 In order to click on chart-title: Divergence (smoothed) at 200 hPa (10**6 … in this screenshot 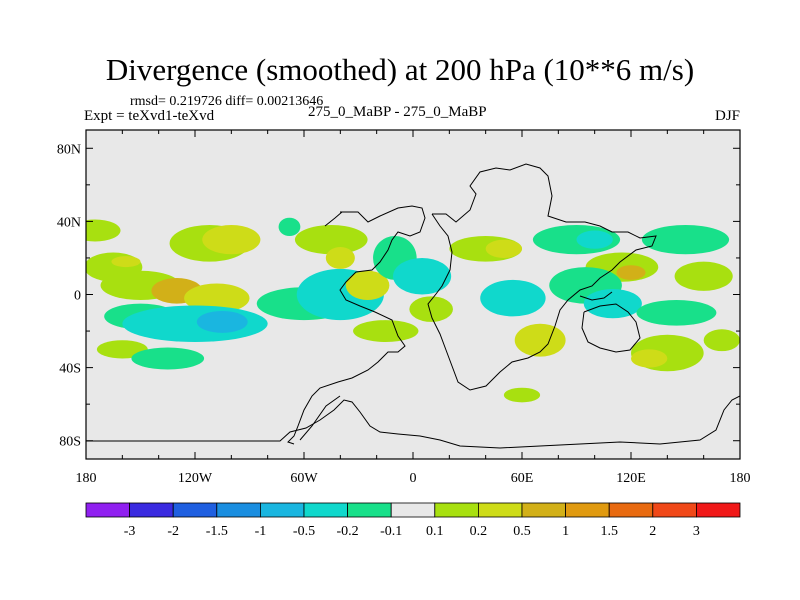, I will do `click(400, 69)`.